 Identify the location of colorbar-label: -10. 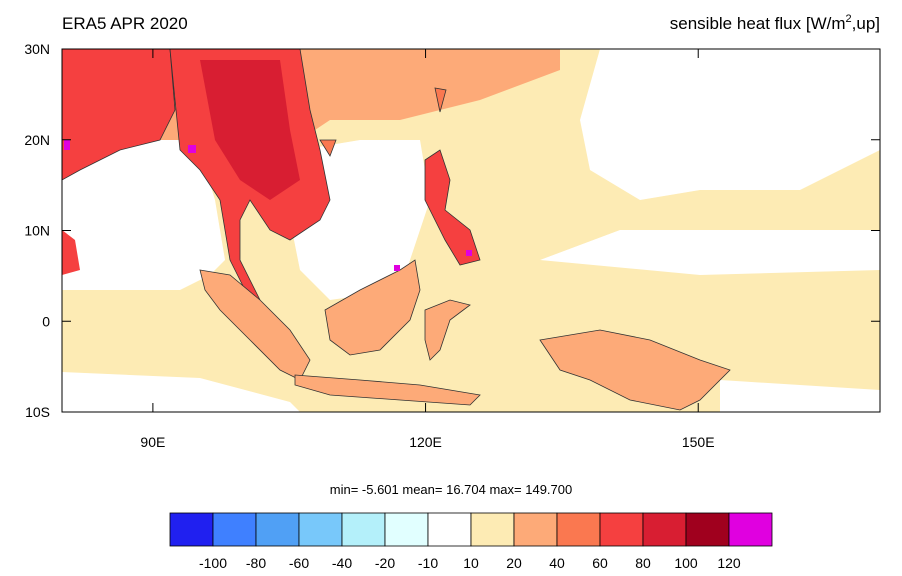
(428, 563).